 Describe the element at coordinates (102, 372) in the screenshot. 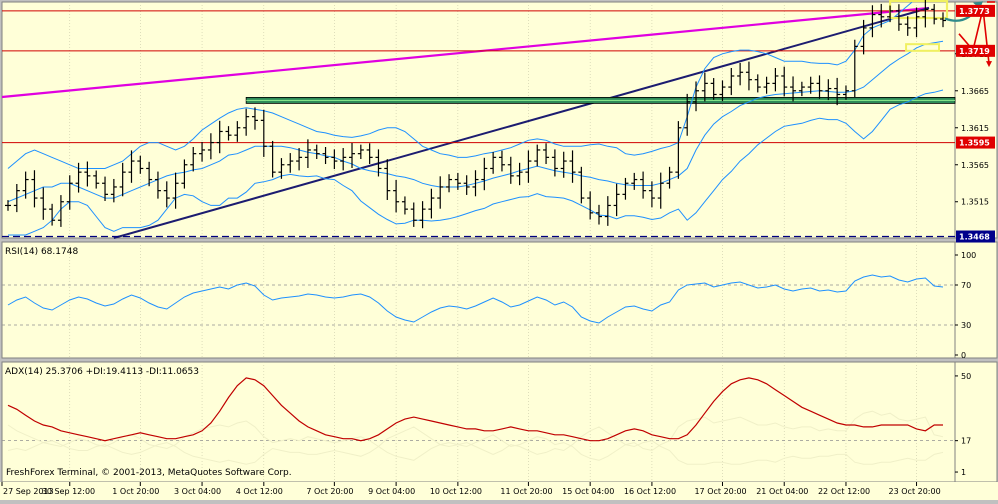

I see `adx-title: ADX(14) 25.3706 +DI:19.4113 -DI:11.0653` at that location.